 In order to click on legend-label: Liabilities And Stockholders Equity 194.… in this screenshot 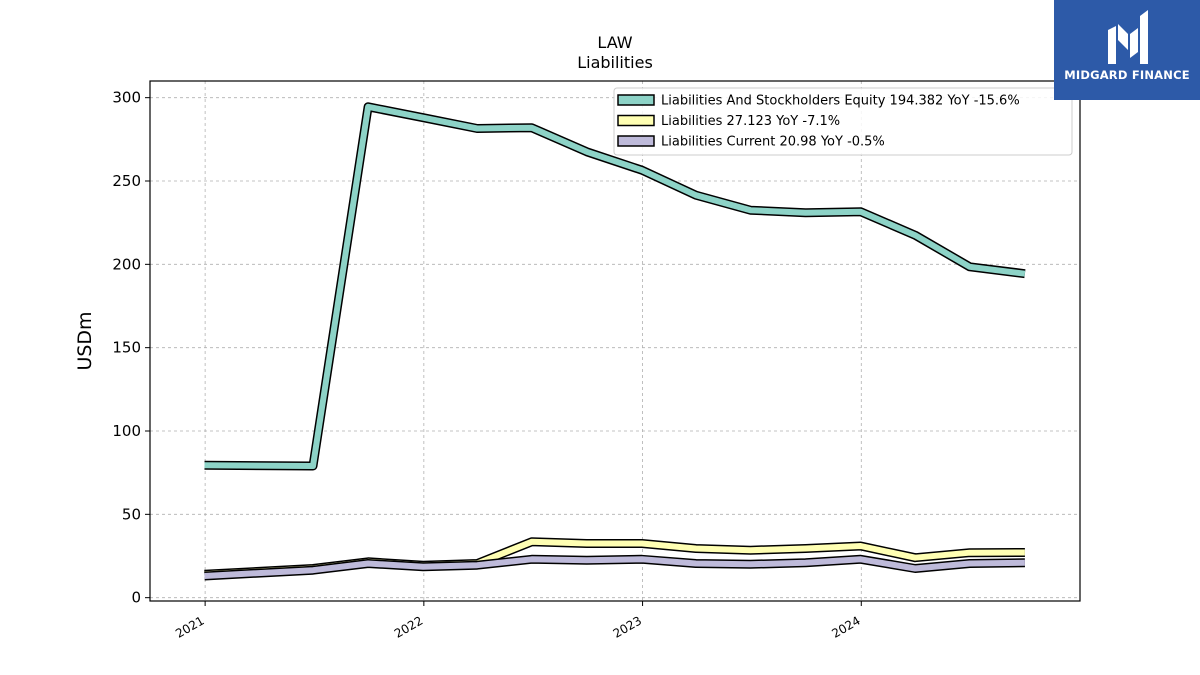, I will do `click(840, 101)`.